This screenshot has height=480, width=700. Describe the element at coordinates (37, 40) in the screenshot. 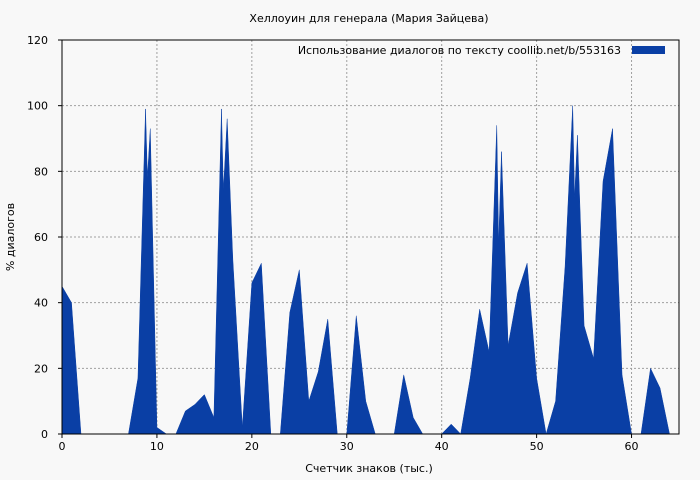

I see `y-tick-label: 120` at that location.